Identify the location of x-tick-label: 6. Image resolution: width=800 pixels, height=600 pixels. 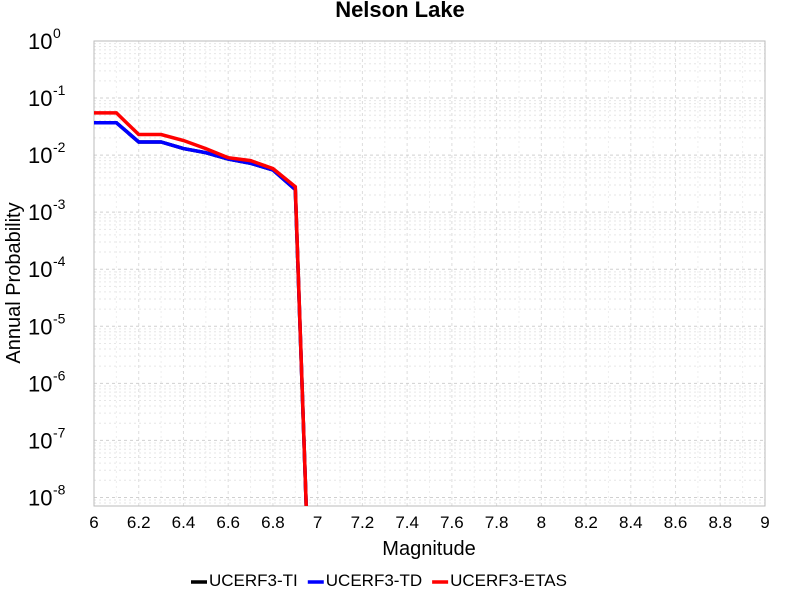
(93, 522).